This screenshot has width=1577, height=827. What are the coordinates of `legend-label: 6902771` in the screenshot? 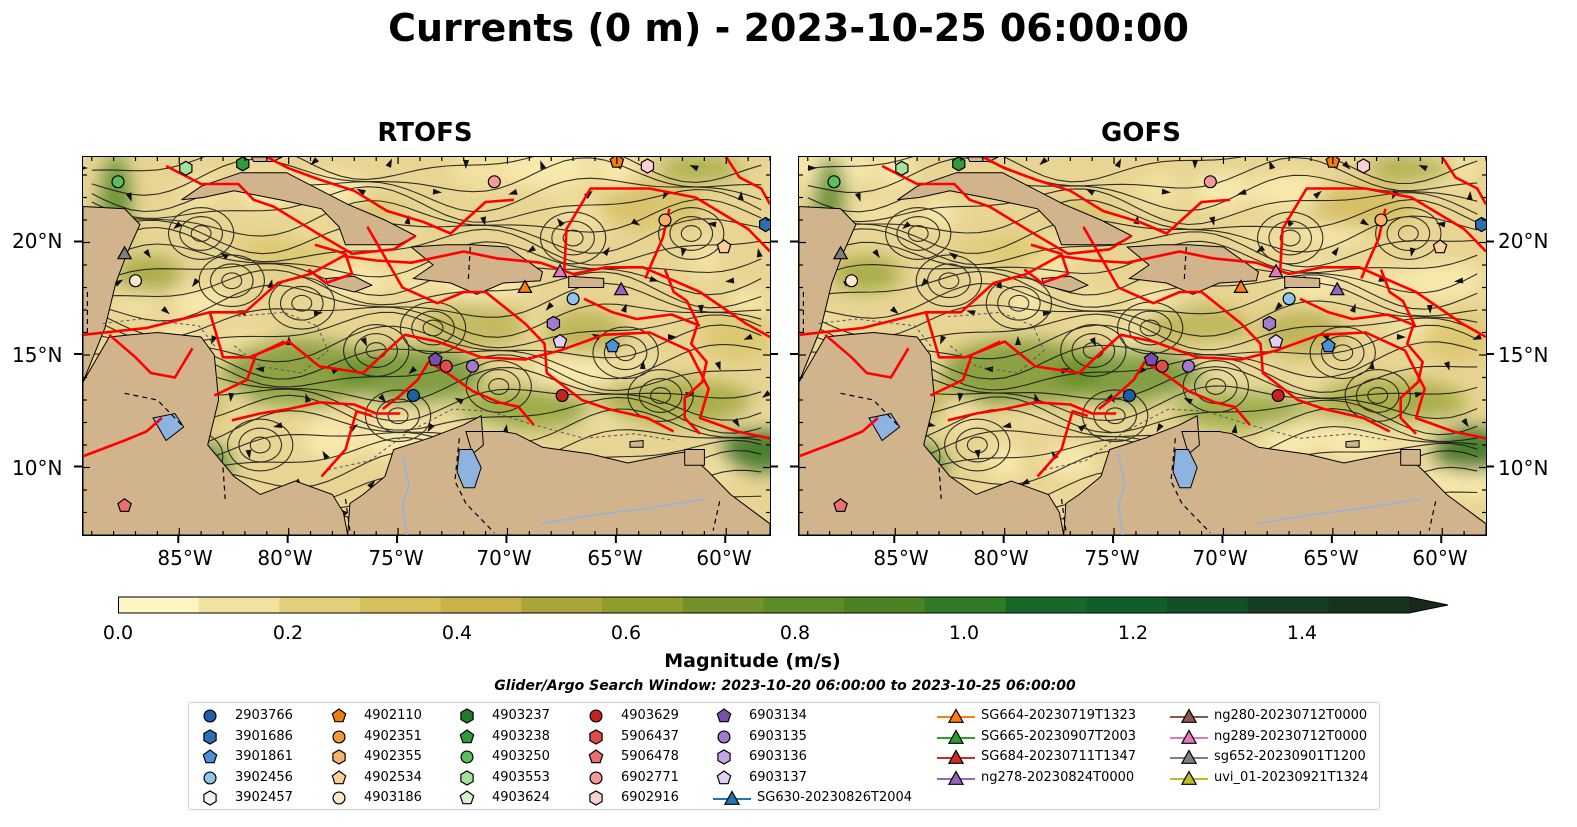 It's located at (650, 777).